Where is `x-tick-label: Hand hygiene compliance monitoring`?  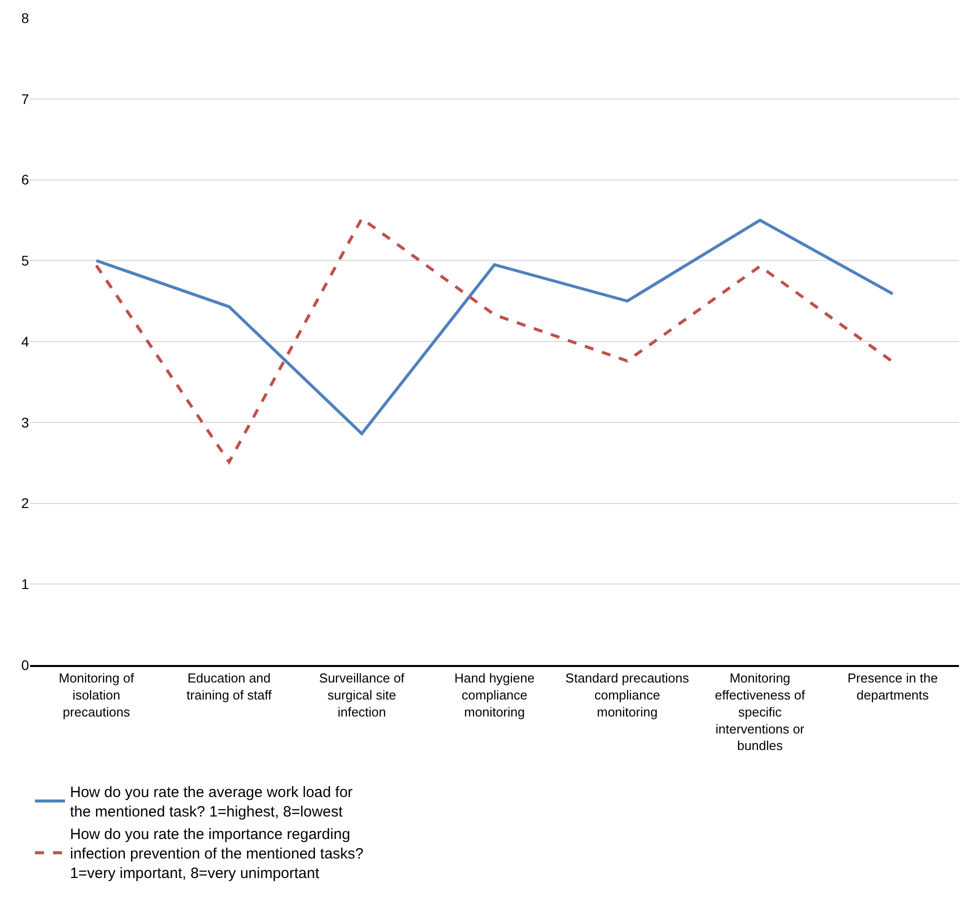 x-tick-label: Hand hygiene compliance monitoring is located at coordinates (494, 695).